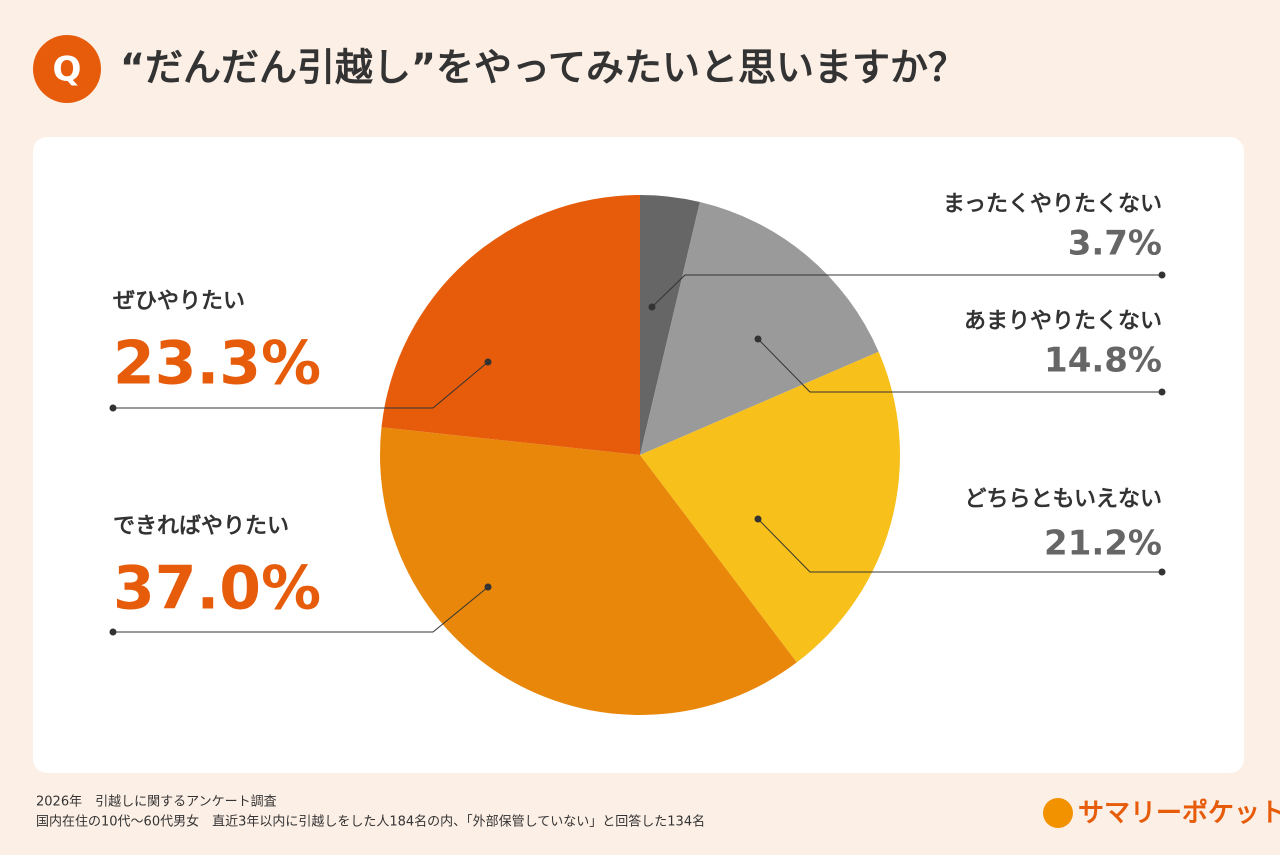 This screenshot has height=855, width=1280. I want to click on badge: Q, so click(67, 70).